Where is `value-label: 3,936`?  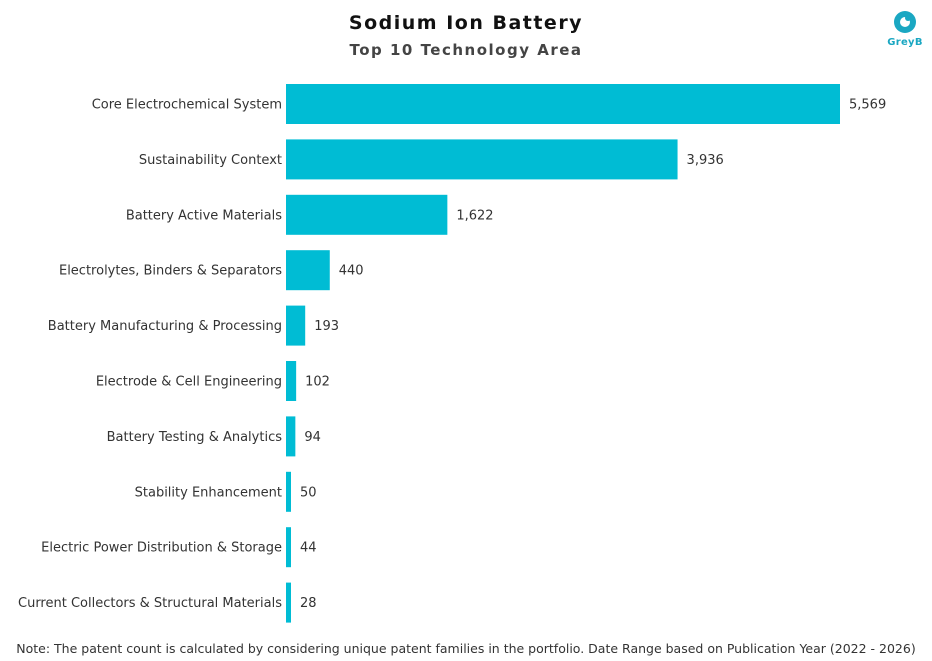 value-label: 3,936 is located at coordinates (705, 160).